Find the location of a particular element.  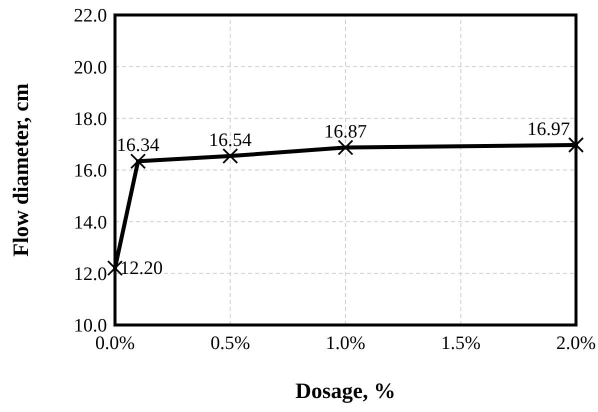

data-label: 12.20 is located at coordinates (141, 269).